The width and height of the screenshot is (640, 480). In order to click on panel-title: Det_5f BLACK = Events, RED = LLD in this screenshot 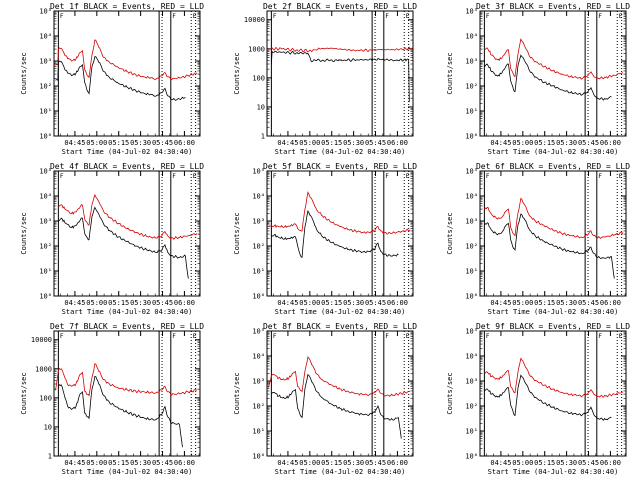, I will do `click(340, 166)`.